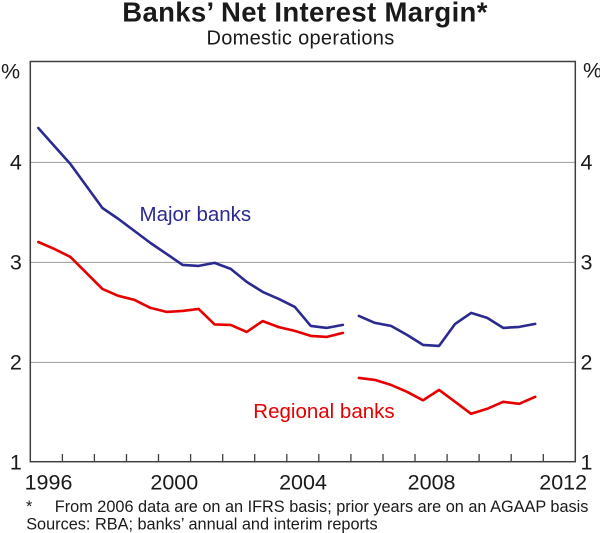  What do you see at coordinates (300, 38) in the screenshot?
I see `svg-text: Domestic operations` at bounding box center [300, 38].